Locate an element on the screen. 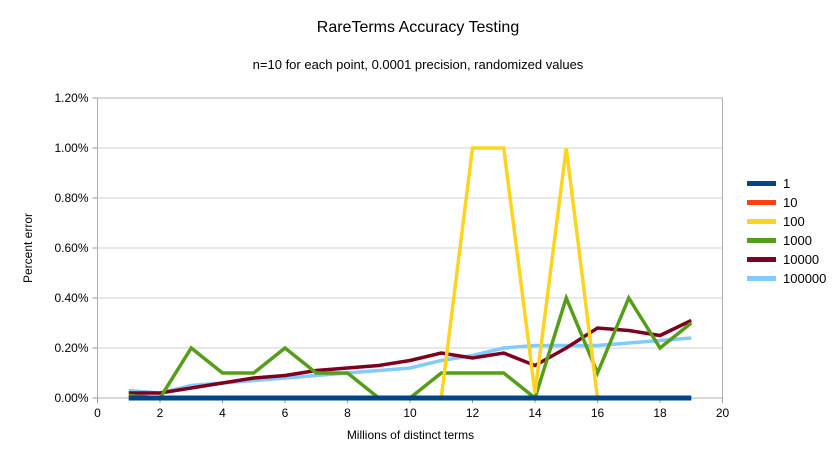 This screenshot has height=470, width=836. y-tick-label: 1.20% is located at coordinates (71, 98).